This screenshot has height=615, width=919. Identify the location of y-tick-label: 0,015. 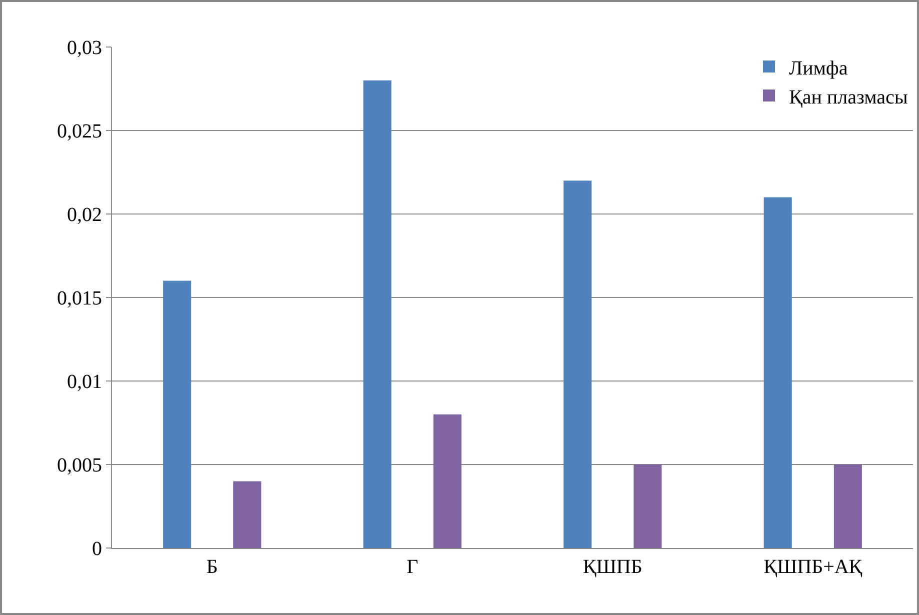
(79, 299).